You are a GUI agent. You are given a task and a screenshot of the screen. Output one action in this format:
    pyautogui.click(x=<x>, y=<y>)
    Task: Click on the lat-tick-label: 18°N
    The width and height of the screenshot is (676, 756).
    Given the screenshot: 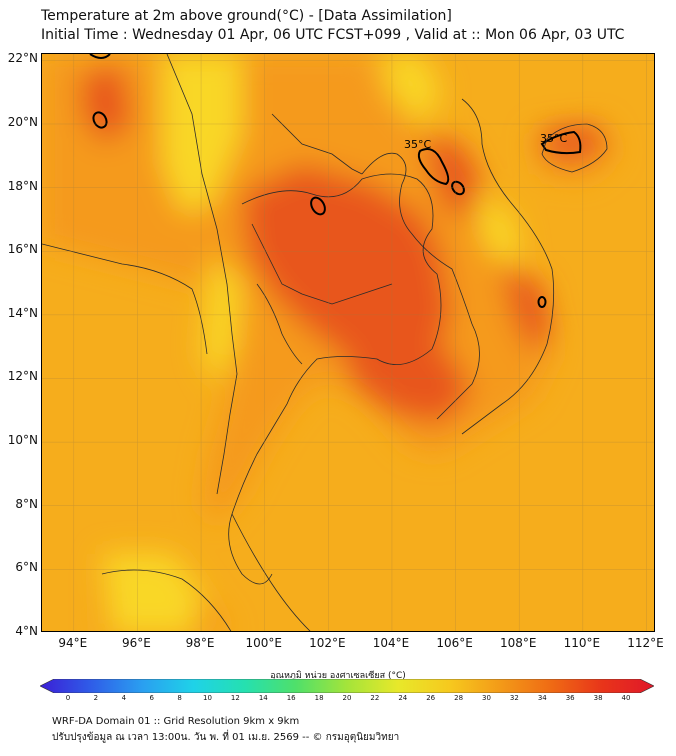 What is the action you would take?
    pyautogui.click(x=22, y=185)
    